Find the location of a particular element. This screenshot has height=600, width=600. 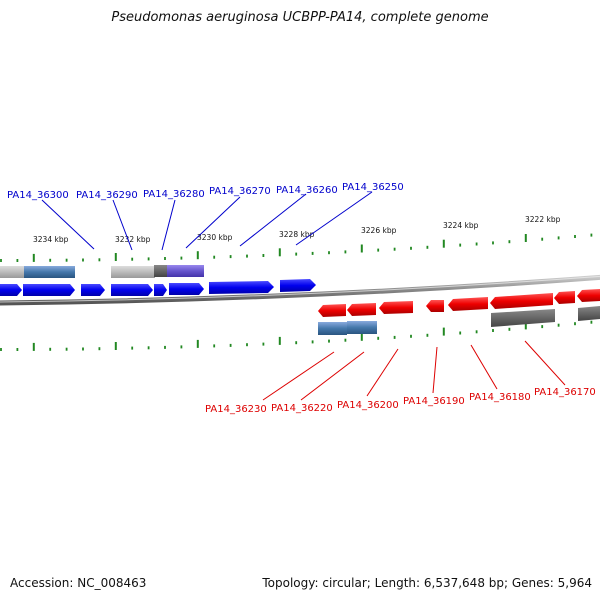

scale-label: 3232 kbp is located at coordinates (133, 239).